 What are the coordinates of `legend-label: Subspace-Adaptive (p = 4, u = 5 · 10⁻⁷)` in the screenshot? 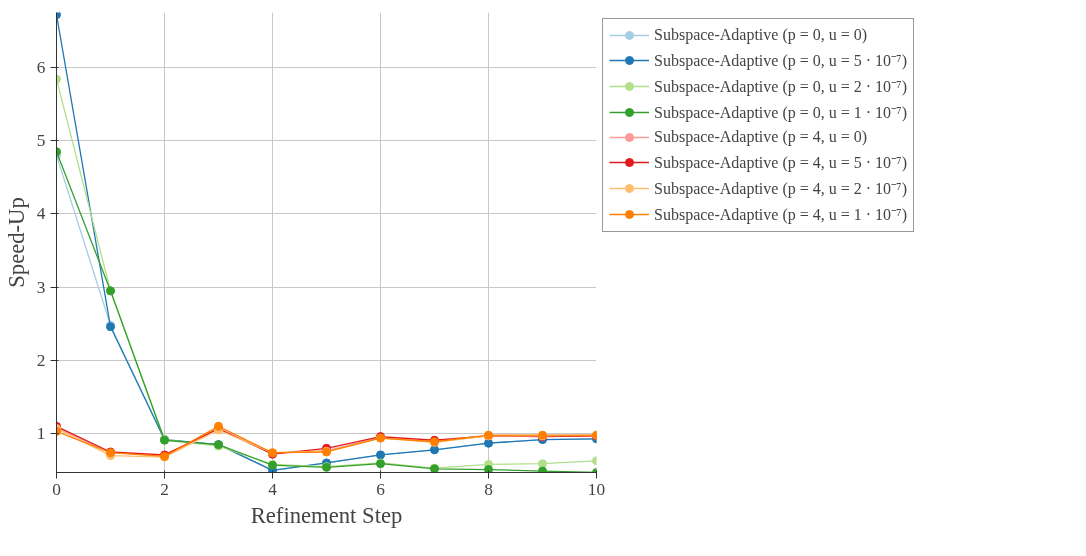 It's located at (781, 163).